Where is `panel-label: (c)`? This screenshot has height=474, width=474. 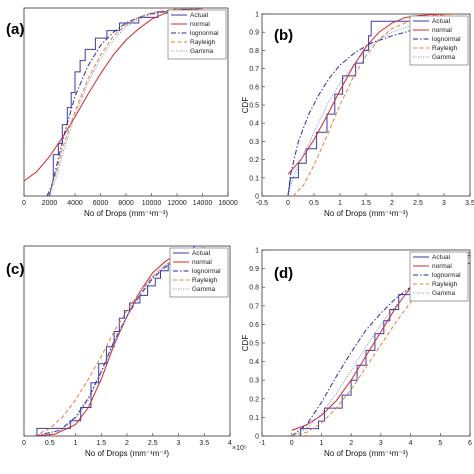 panel-label: (c) is located at coordinates (15, 269).